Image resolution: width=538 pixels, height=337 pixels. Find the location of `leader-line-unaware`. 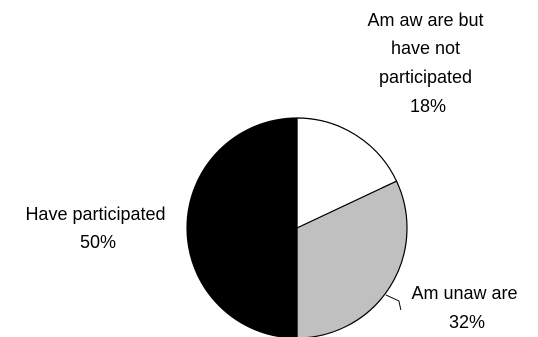

leader-line-unaware is located at coordinates (393, 302).